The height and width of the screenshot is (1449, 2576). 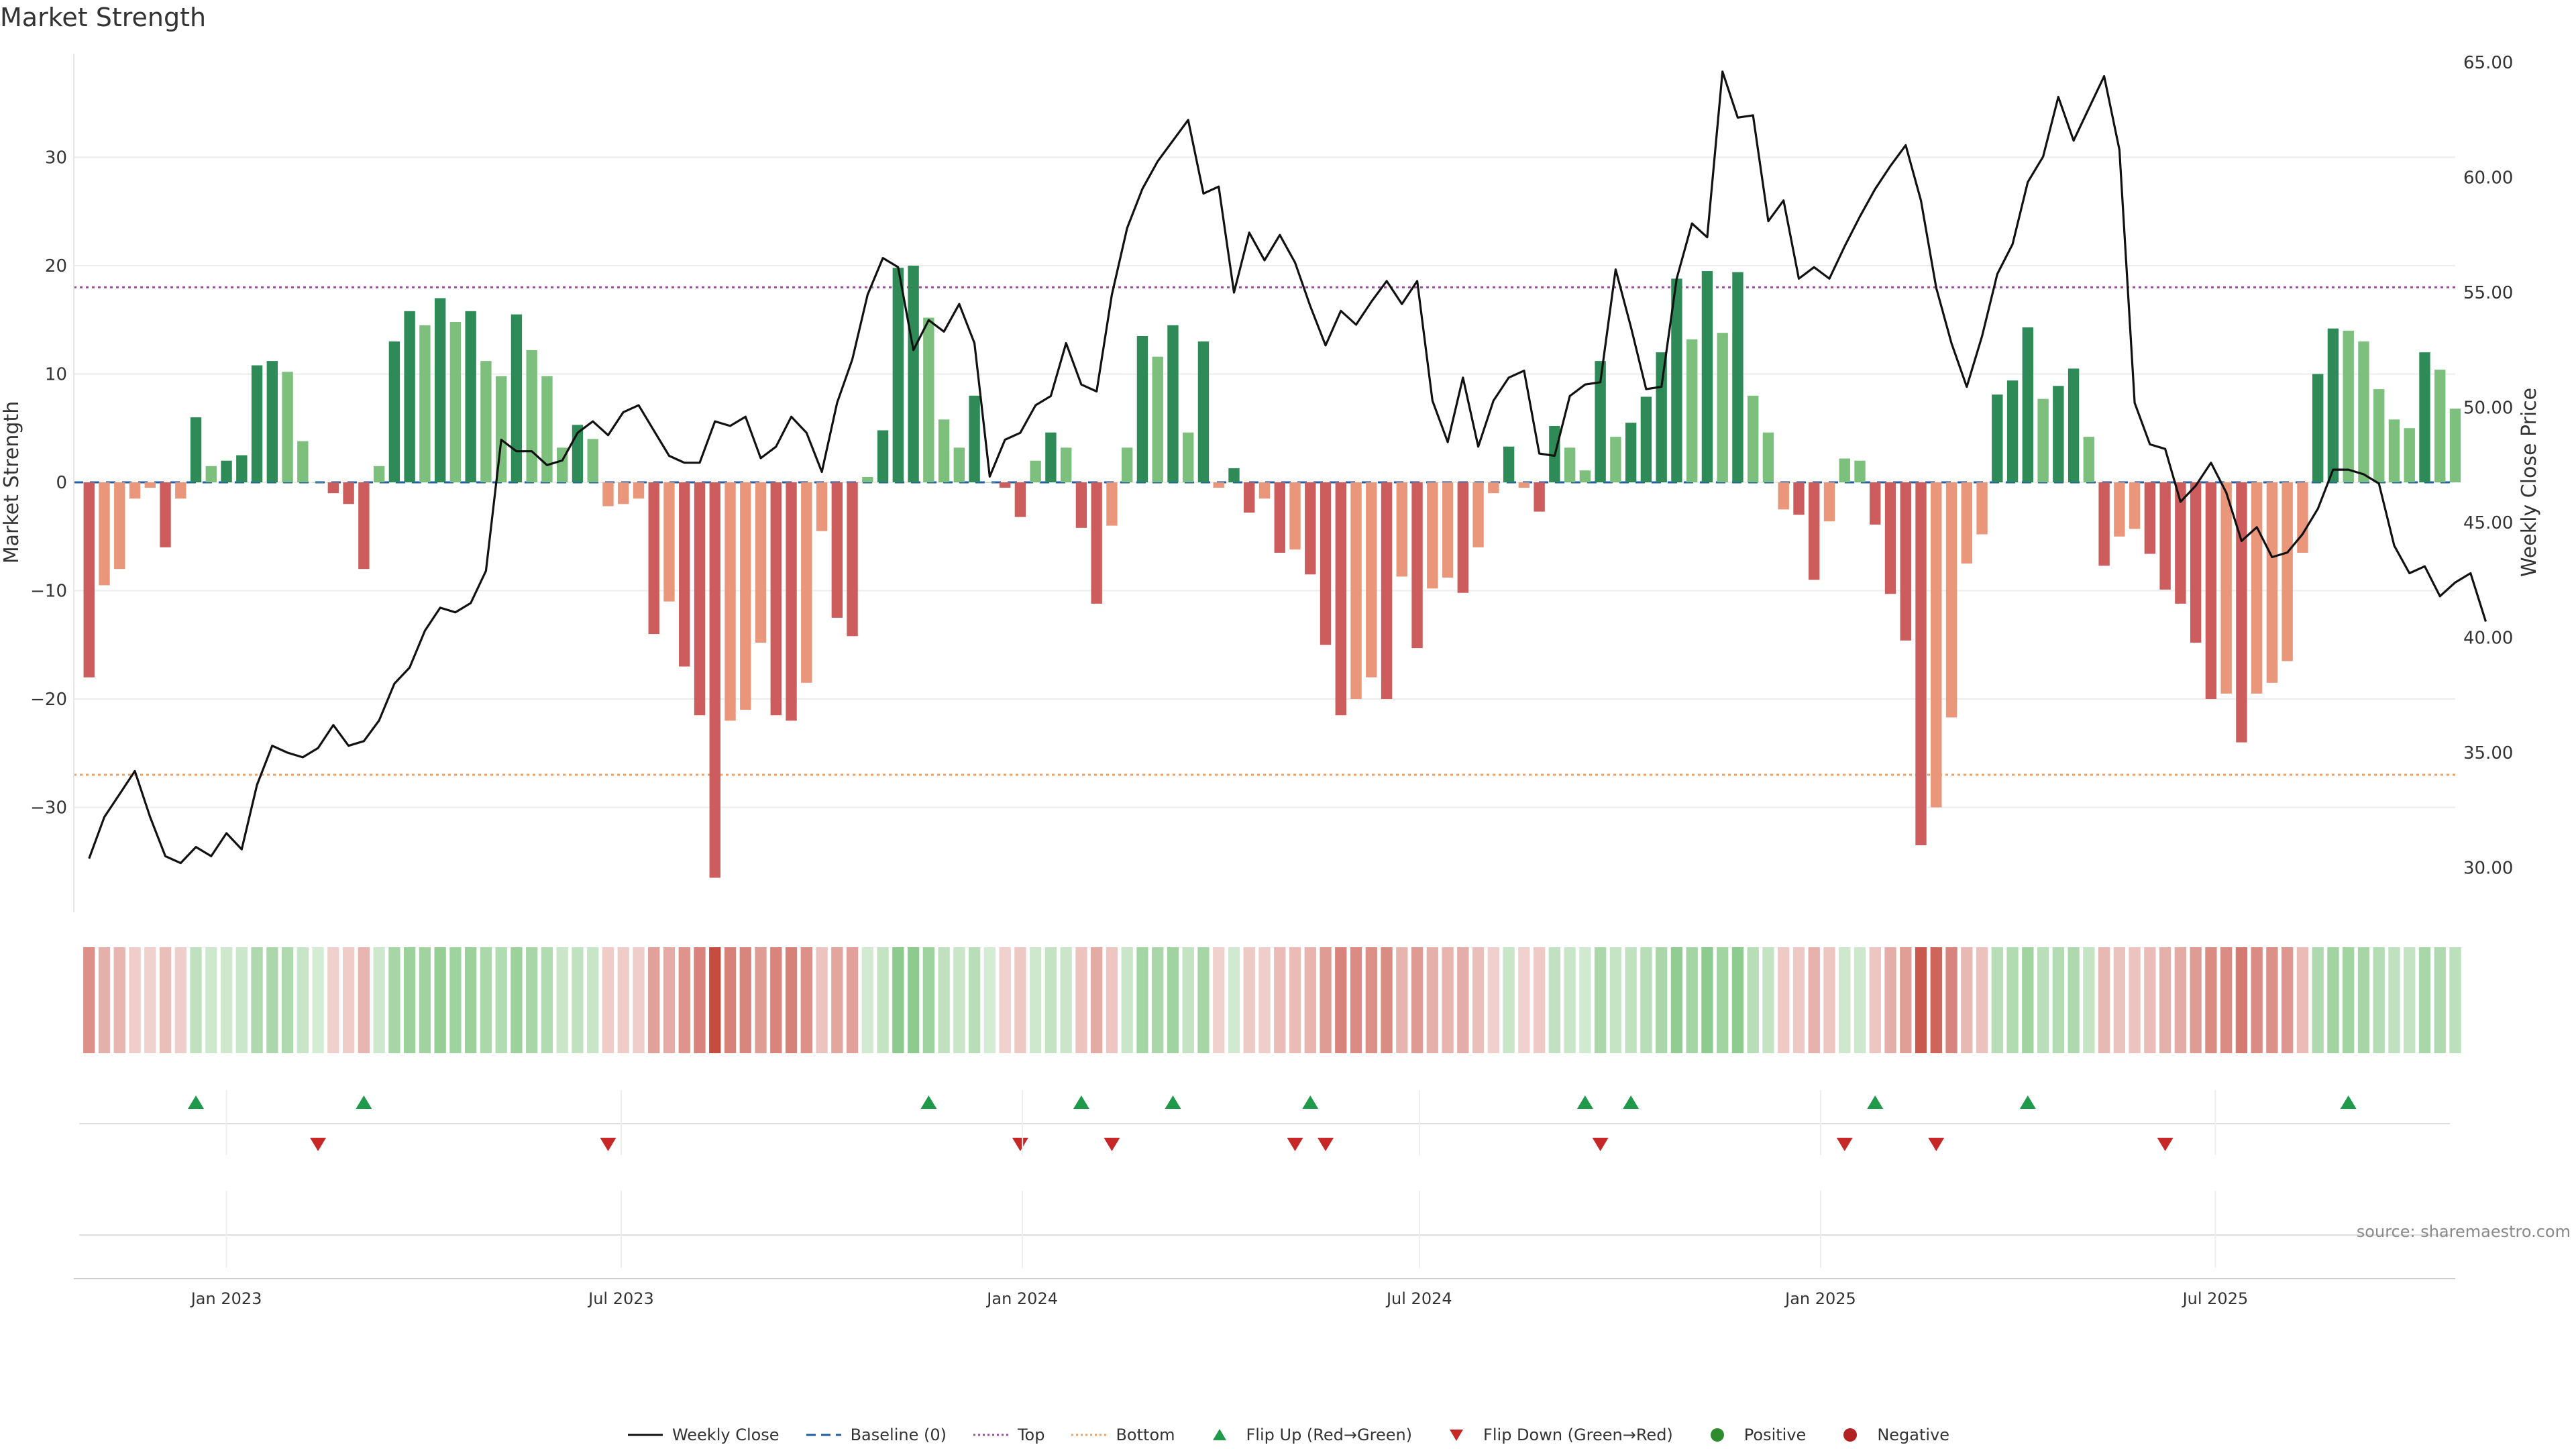 What do you see at coordinates (2529, 482) in the screenshot?
I see `right-axis-title: Weekly Close Price` at bounding box center [2529, 482].